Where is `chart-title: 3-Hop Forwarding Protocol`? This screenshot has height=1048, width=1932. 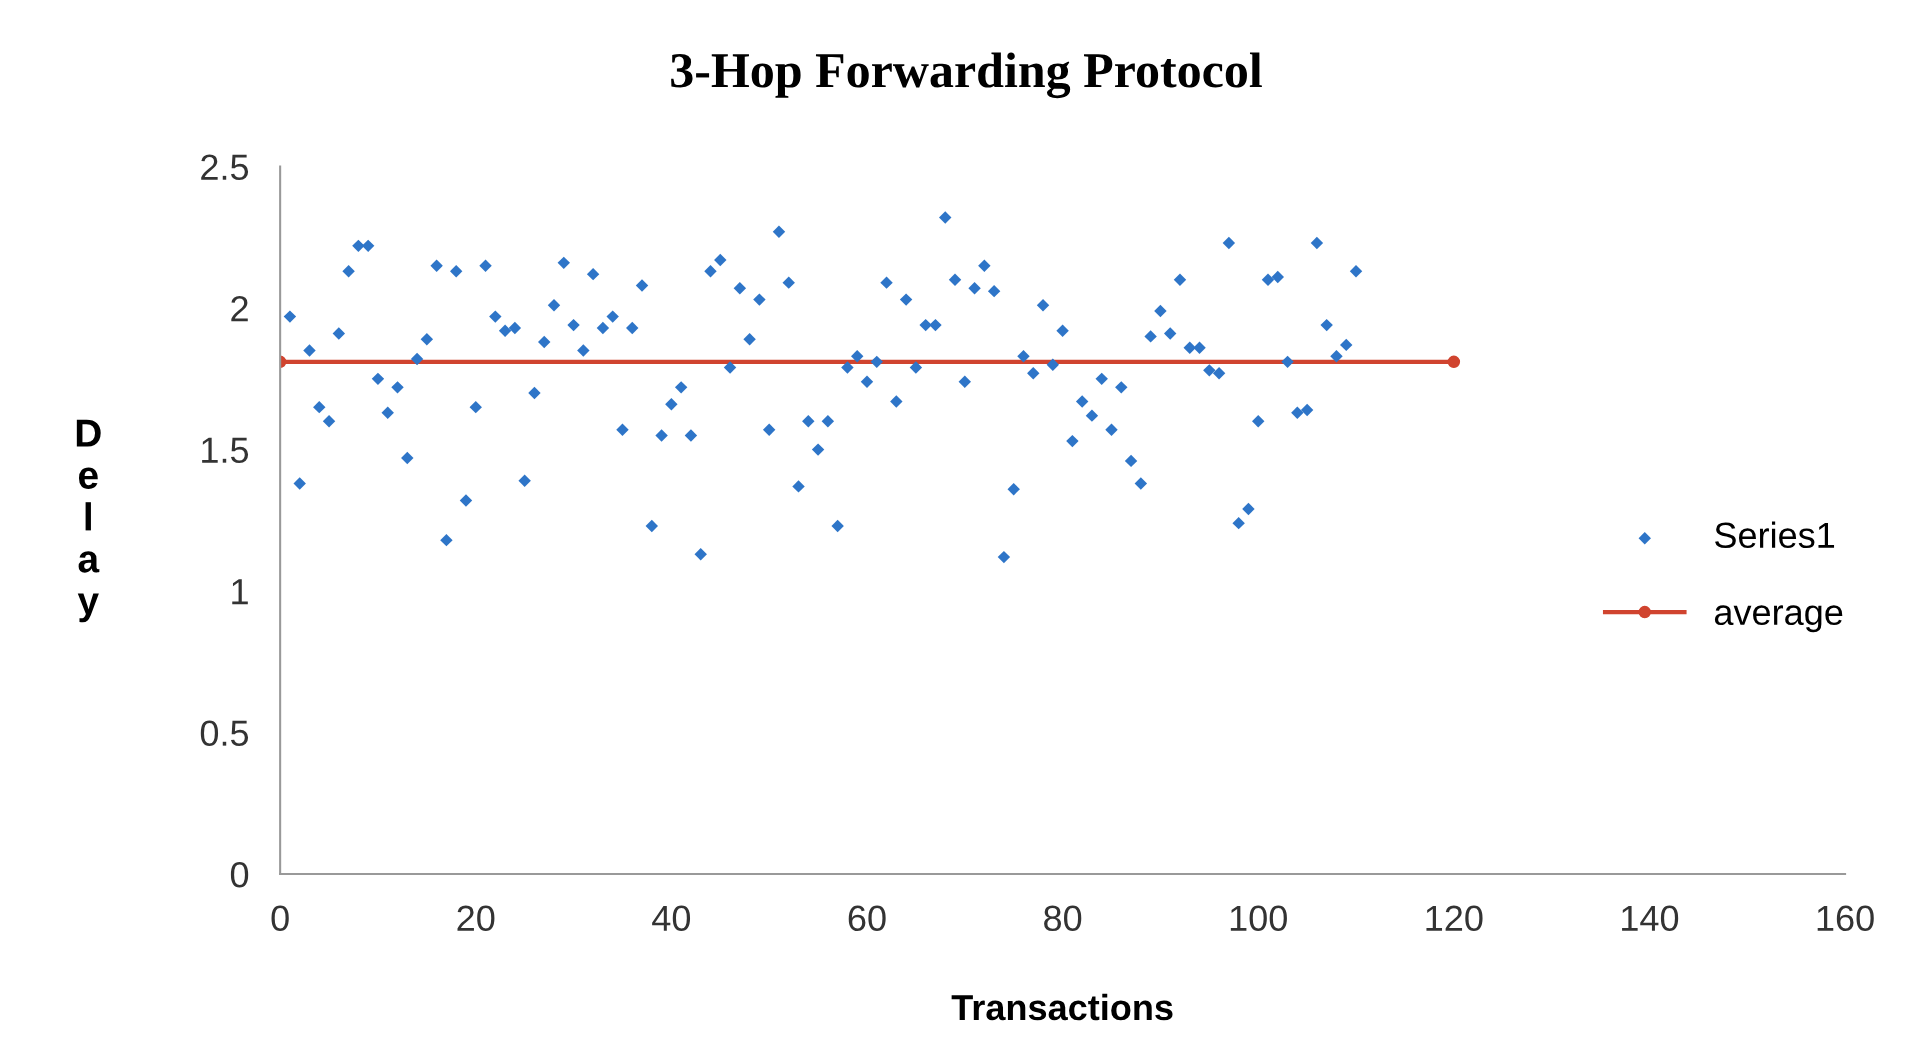
chart-title: 3-Hop Forwarding Protocol is located at coordinates (966, 75).